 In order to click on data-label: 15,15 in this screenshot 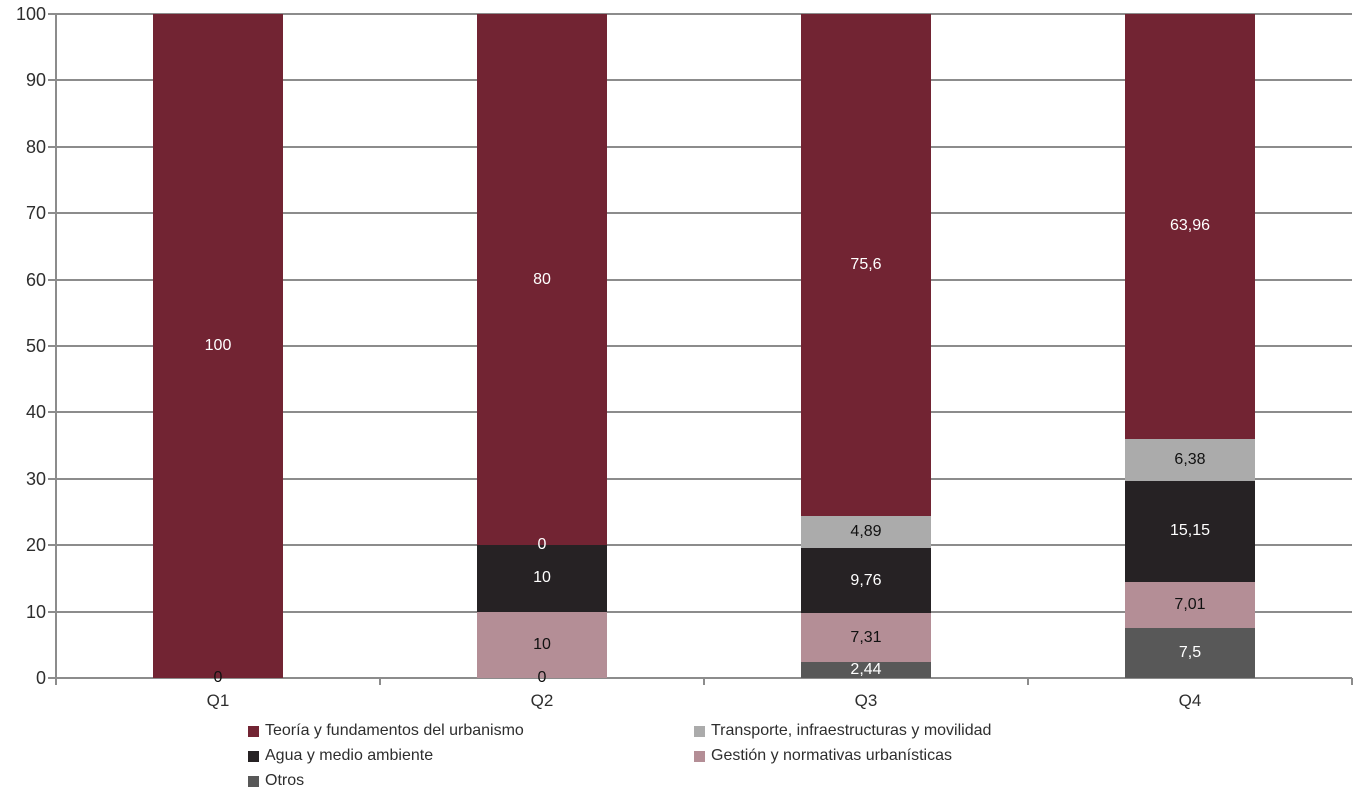, I will do `click(1190, 531)`.